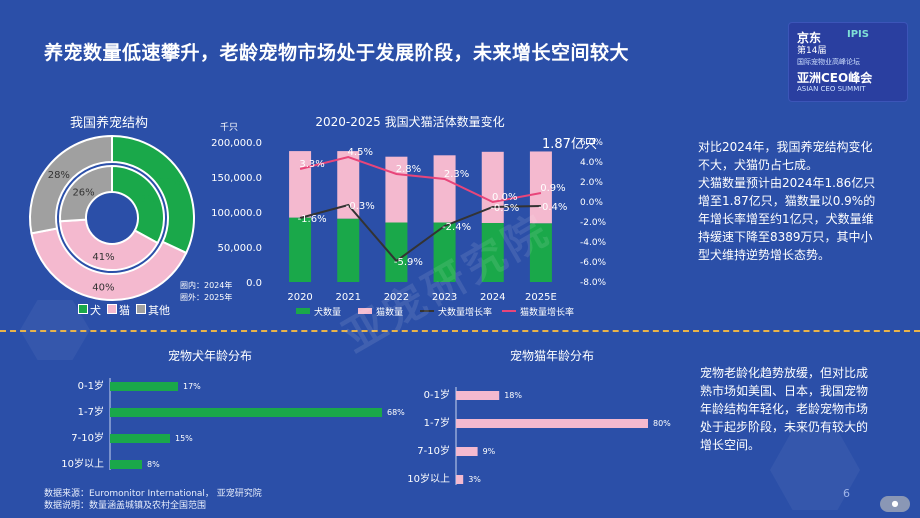  Describe the element at coordinates (254, 283) in the screenshot. I see `y-tick-label: 0.0` at that location.